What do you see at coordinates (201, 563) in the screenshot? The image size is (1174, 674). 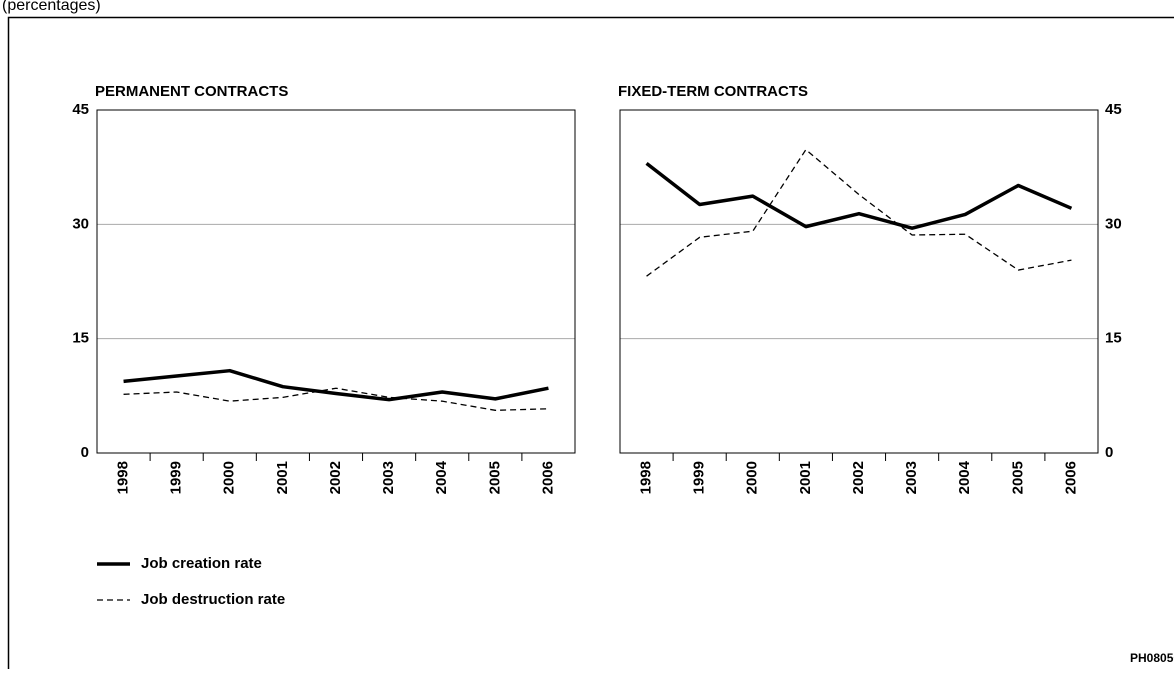 I see `legend-label: Job creation rate` at bounding box center [201, 563].